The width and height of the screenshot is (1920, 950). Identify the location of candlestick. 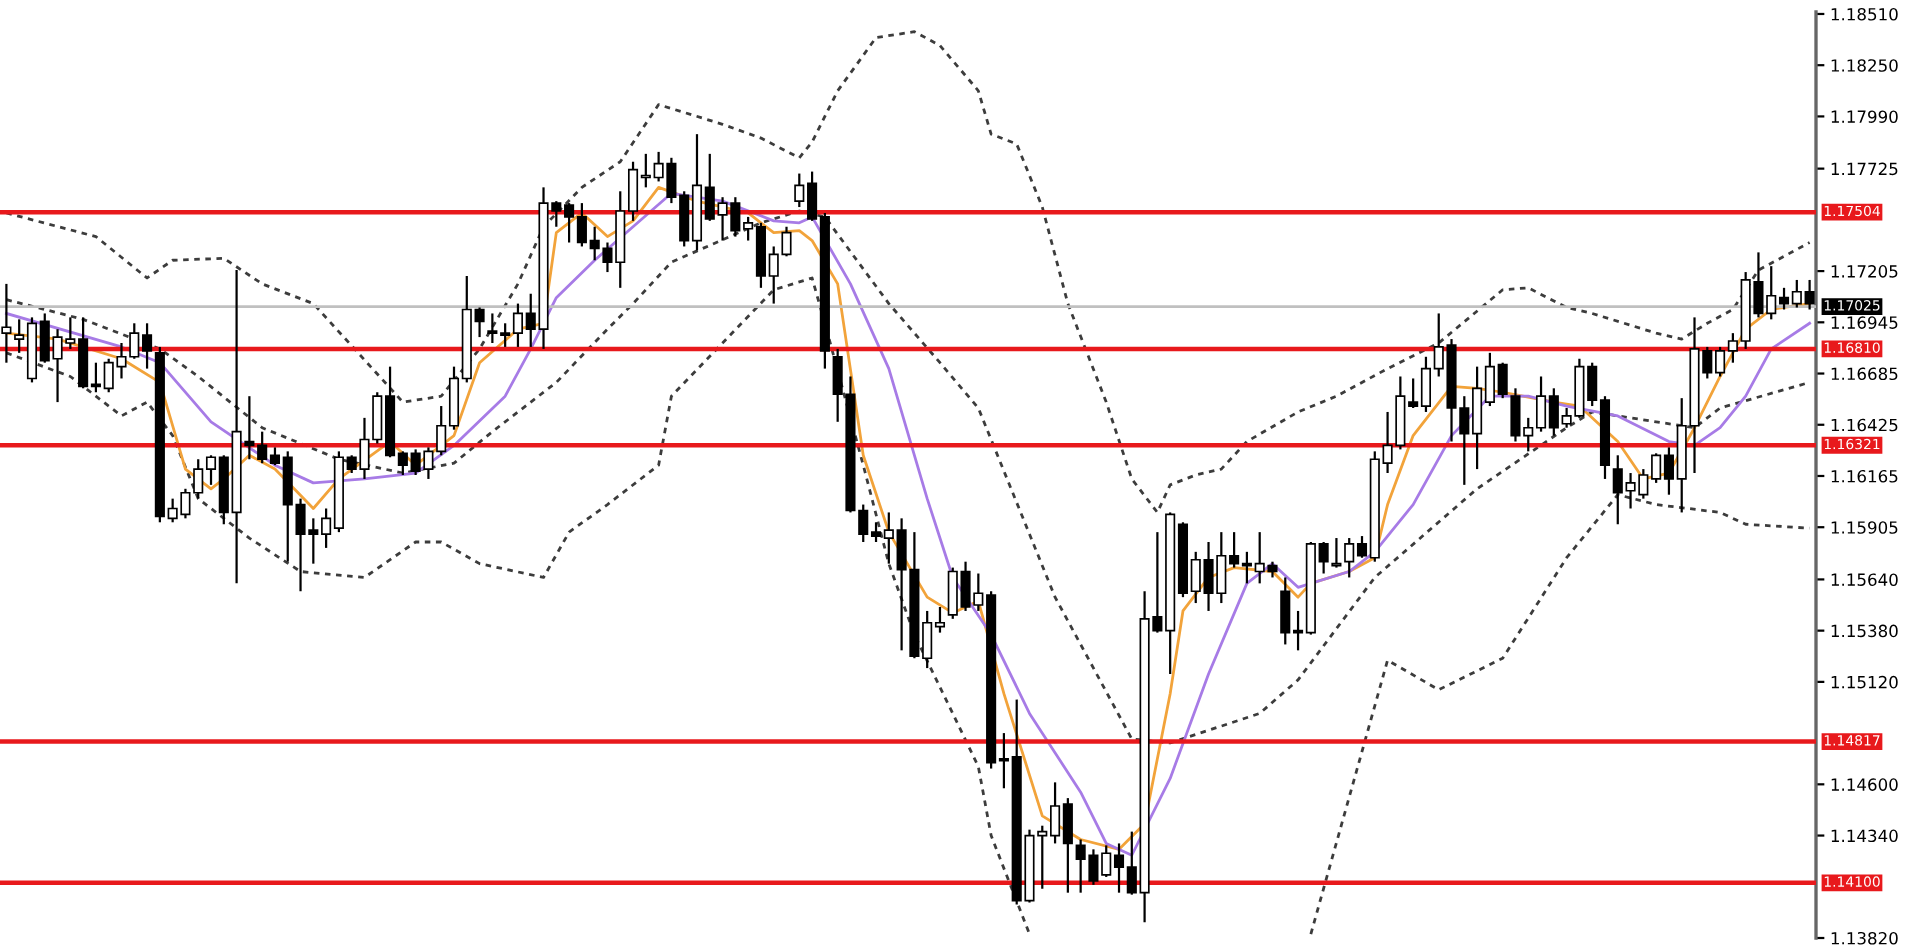
(6, 323).